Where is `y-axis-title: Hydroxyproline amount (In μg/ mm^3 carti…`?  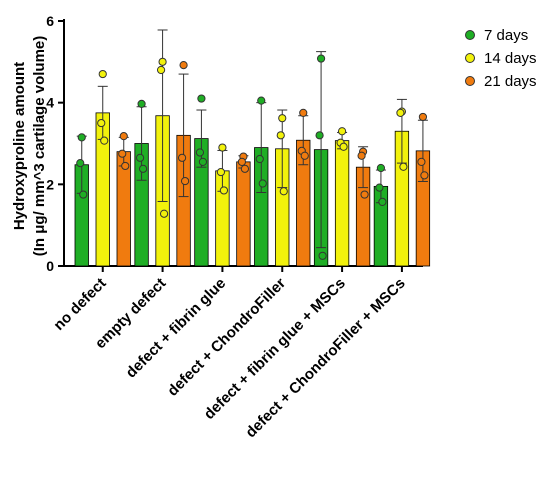
y-axis-title: Hydroxyproline amount (In μg/ mm^3 carti… is located at coordinates (29, 146).